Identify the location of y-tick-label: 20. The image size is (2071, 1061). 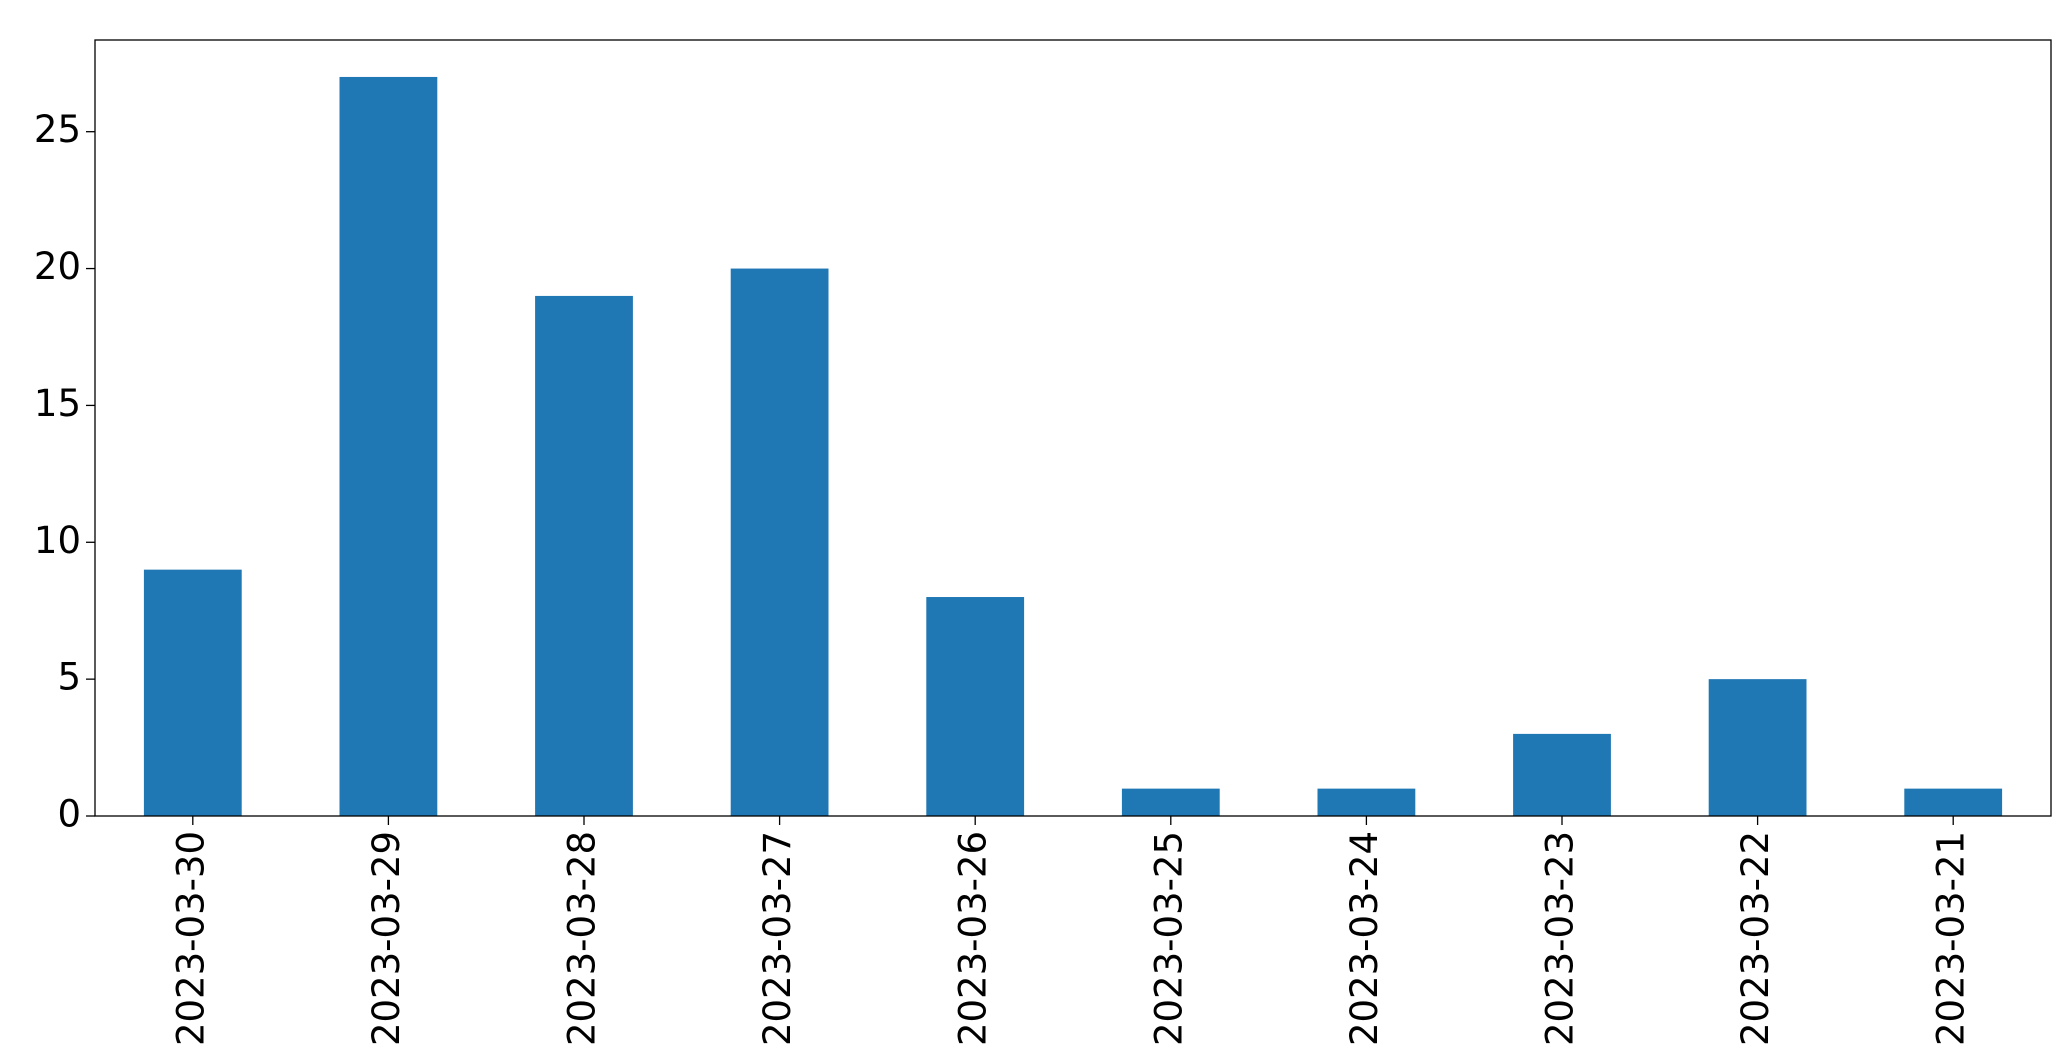
(57, 266).